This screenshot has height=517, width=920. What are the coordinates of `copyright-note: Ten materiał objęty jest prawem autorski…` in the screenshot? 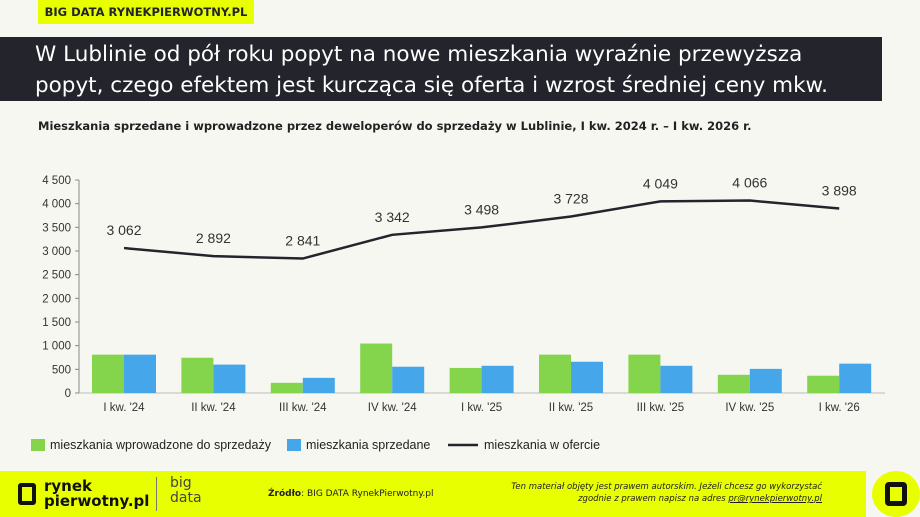 It's located at (666, 493).